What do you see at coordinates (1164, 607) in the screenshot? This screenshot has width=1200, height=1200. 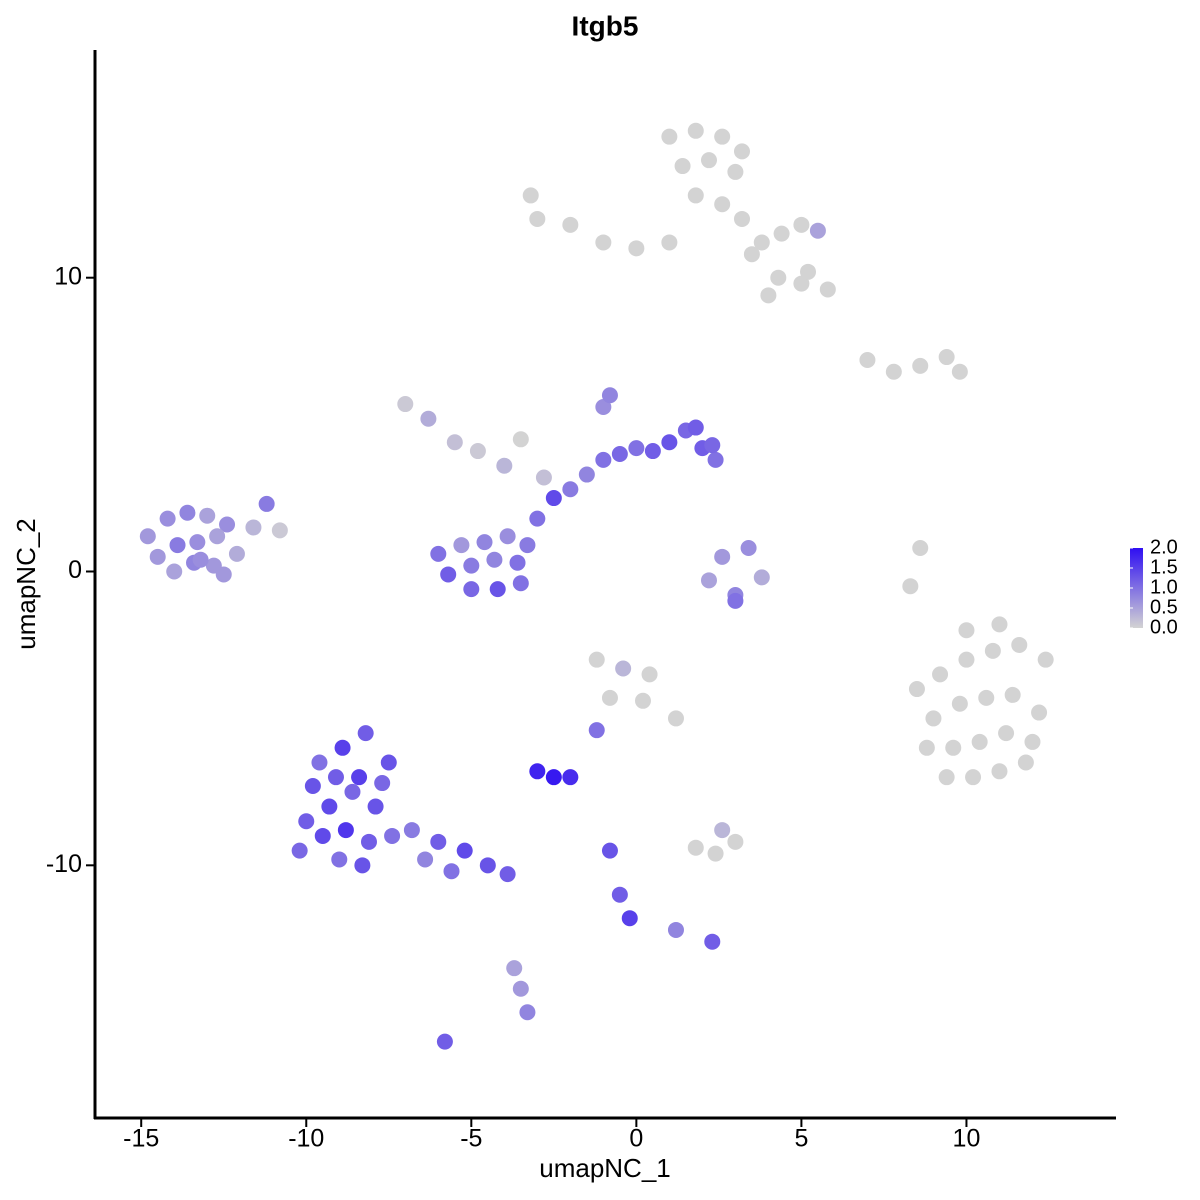 I see `colorbar-tick-label: 0.5` at bounding box center [1164, 607].